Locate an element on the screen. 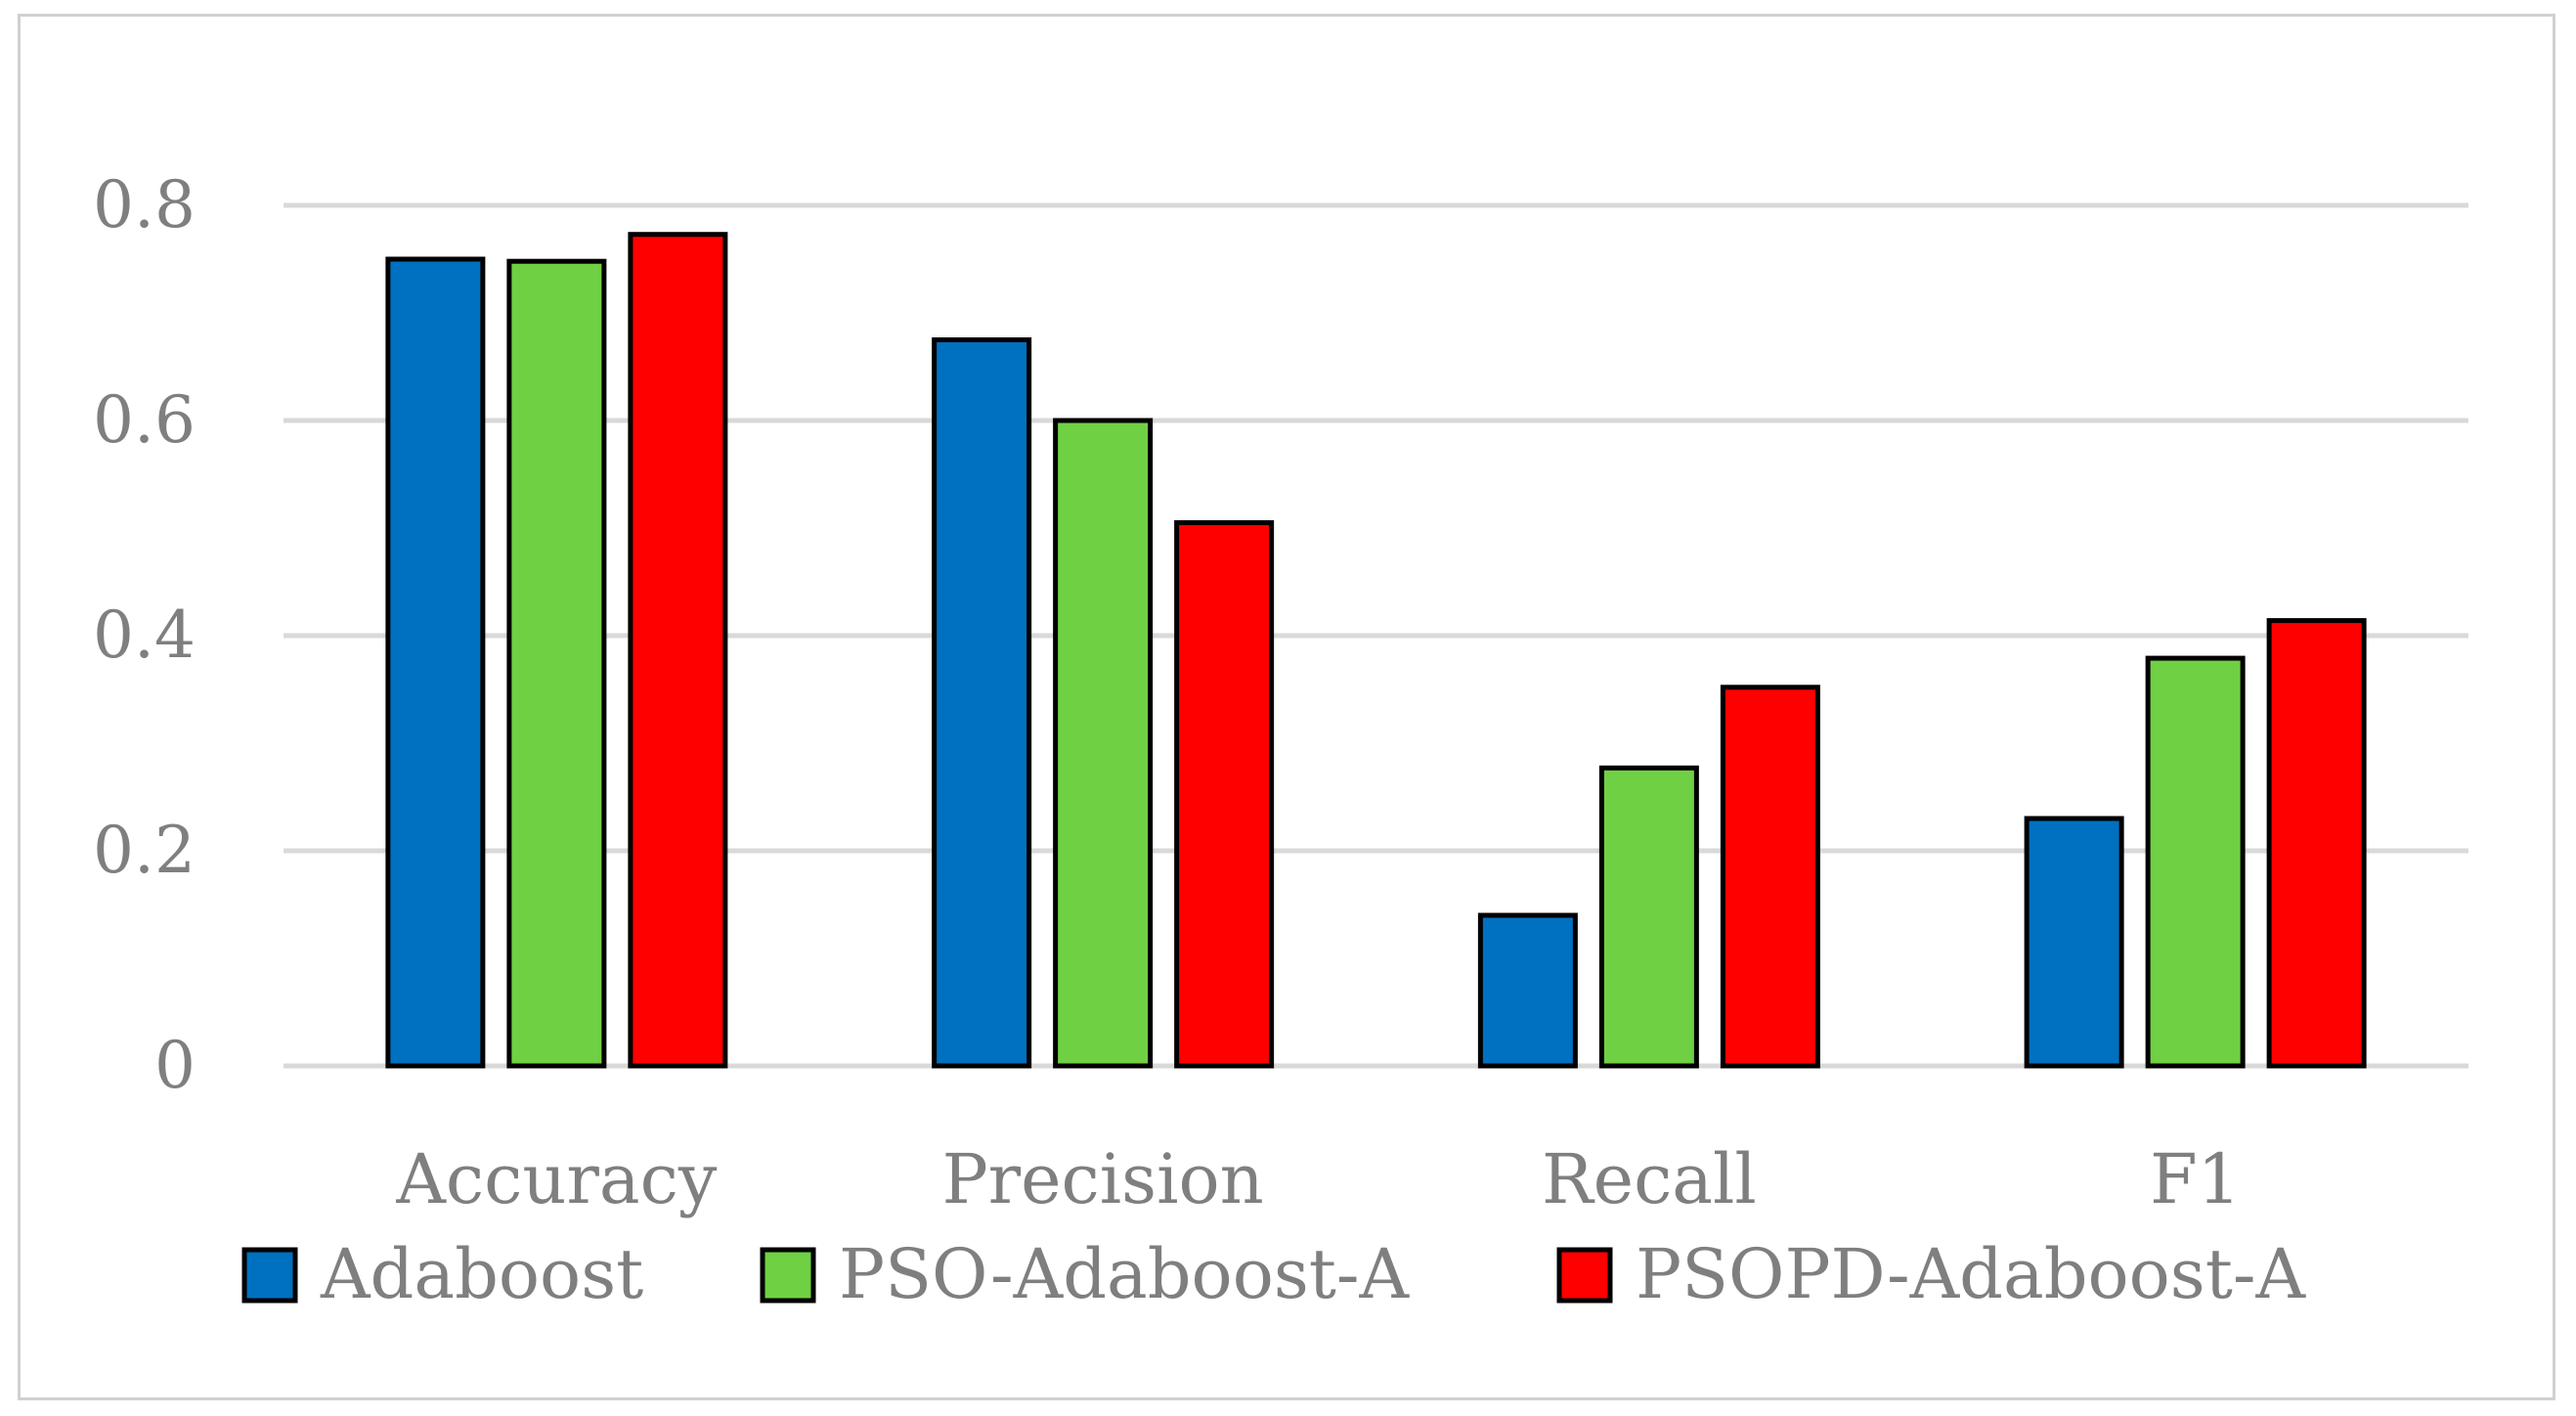  y-tick-label: 0 is located at coordinates (175, 1065).